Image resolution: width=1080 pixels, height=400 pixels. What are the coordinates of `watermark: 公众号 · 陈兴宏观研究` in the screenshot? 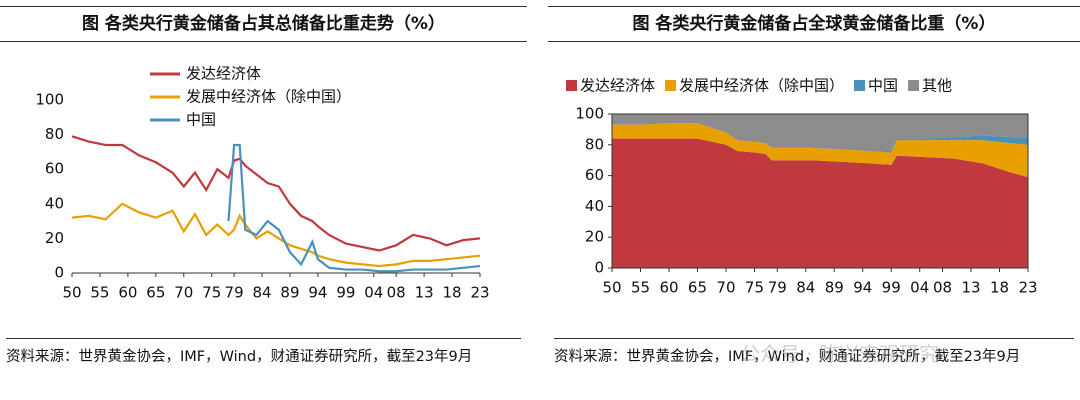 It's located at (840, 354).